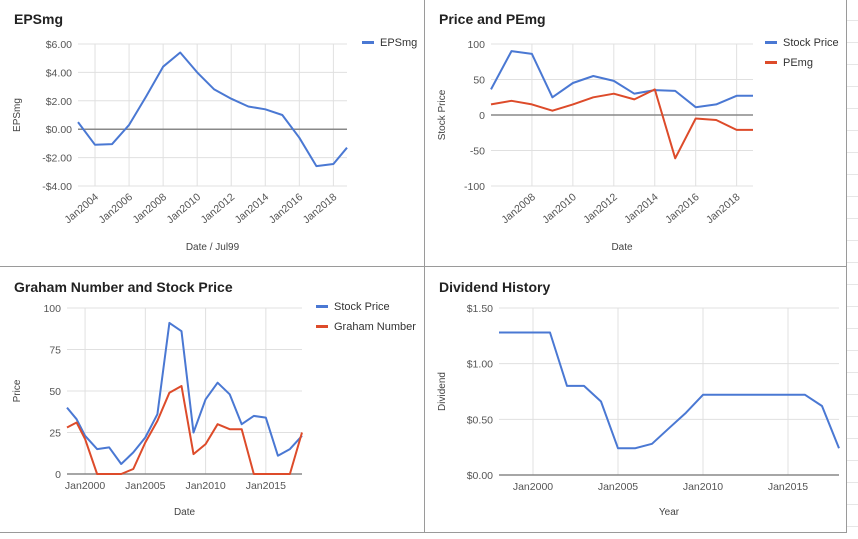  I want to click on series-line-epsmg, so click(212, 109).